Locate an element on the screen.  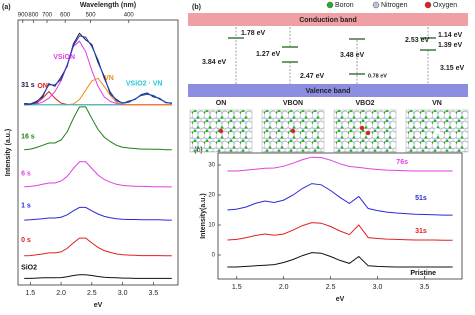
series-label: 31 s is located at coordinates (28, 85).